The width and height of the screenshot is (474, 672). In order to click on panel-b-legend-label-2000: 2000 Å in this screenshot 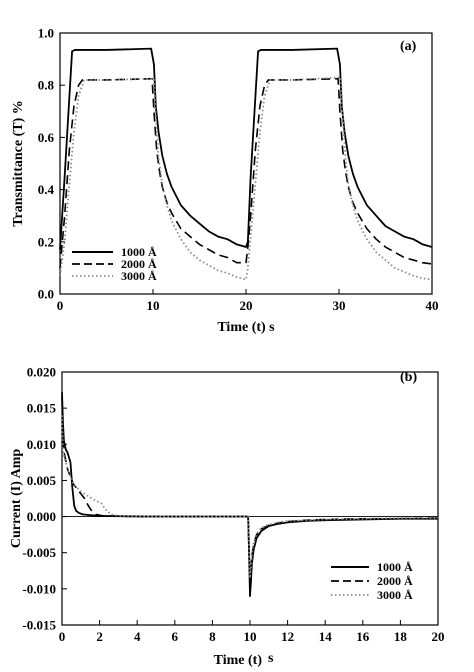, I will do `click(395, 581)`.